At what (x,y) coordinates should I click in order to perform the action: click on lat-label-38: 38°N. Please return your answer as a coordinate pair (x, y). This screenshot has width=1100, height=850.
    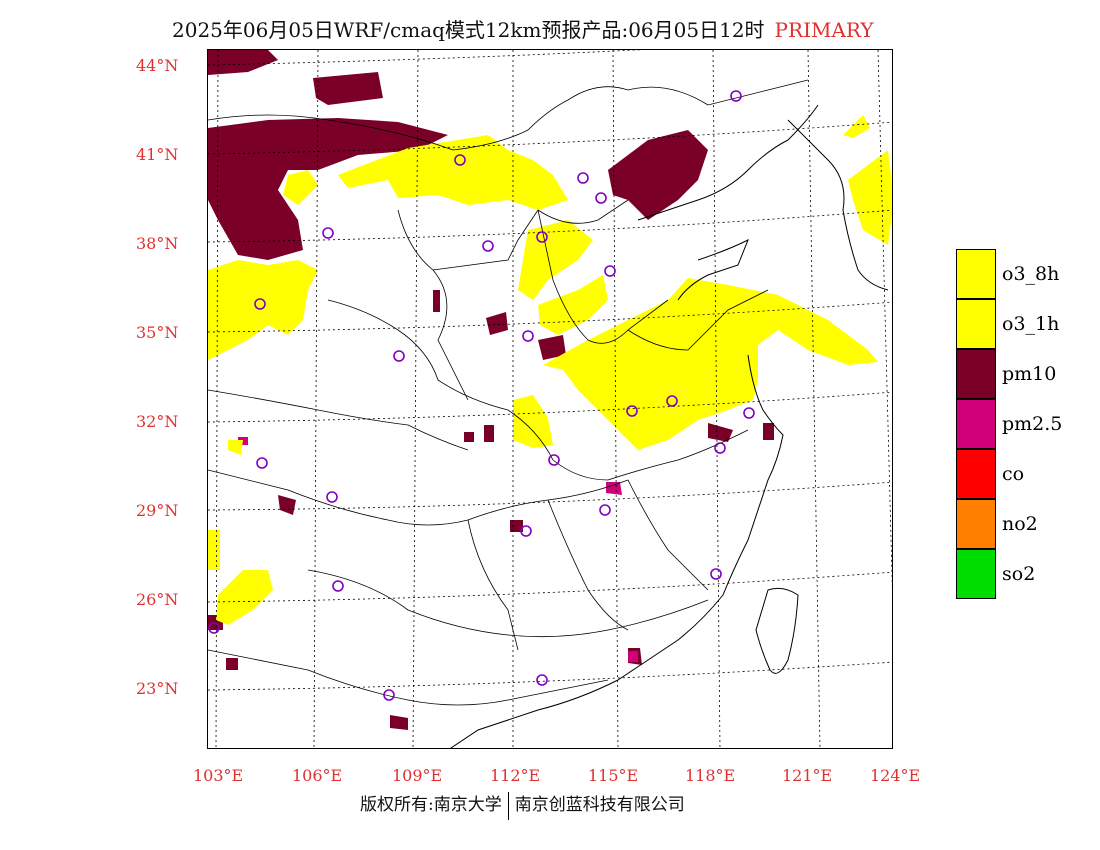
    Looking at the image, I should click on (157, 243).